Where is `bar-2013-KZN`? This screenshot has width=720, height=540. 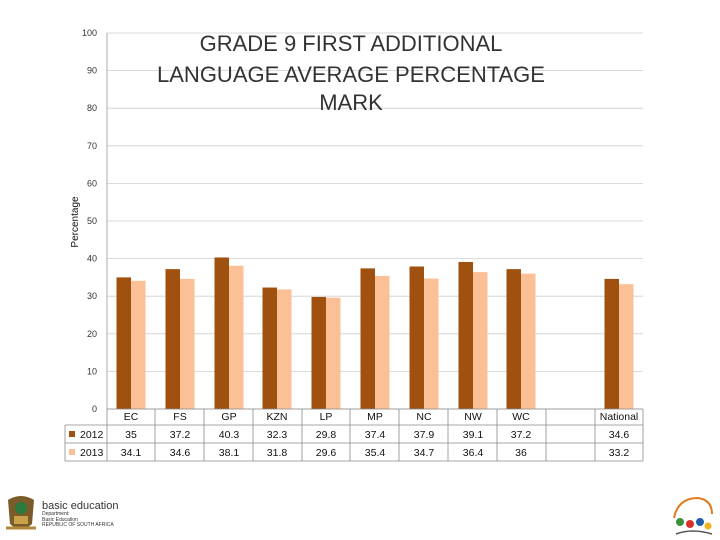
bar-2013-KZN is located at coordinates (284, 349).